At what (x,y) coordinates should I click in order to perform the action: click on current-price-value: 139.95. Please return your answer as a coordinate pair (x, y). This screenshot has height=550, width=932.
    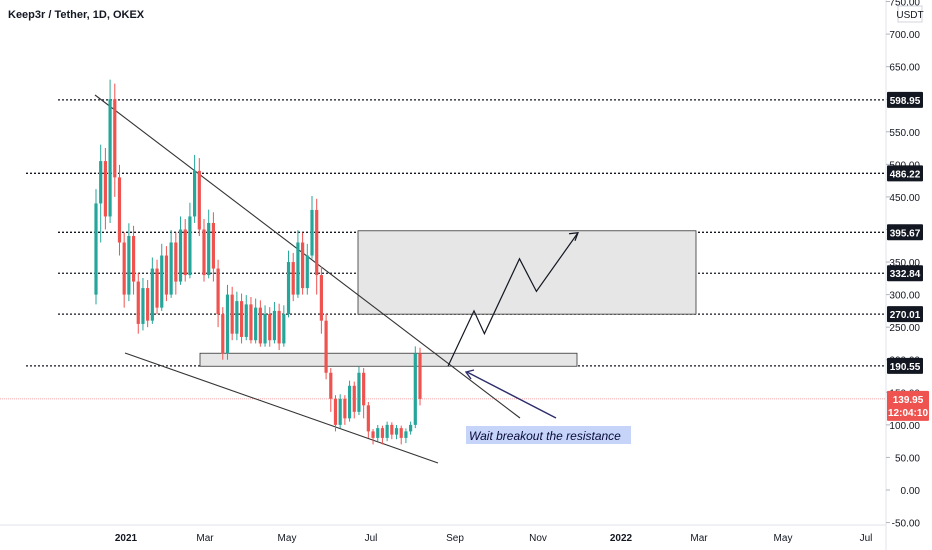
    Looking at the image, I should click on (908, 400).